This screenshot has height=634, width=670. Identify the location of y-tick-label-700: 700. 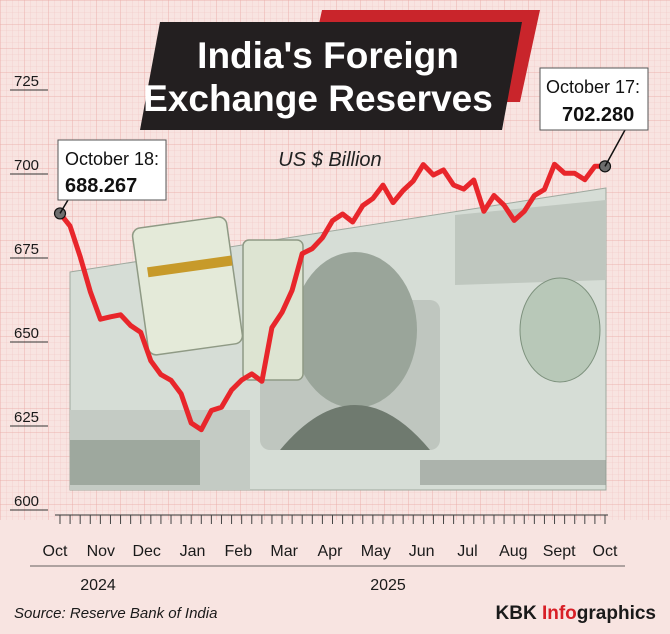
(26, 165).